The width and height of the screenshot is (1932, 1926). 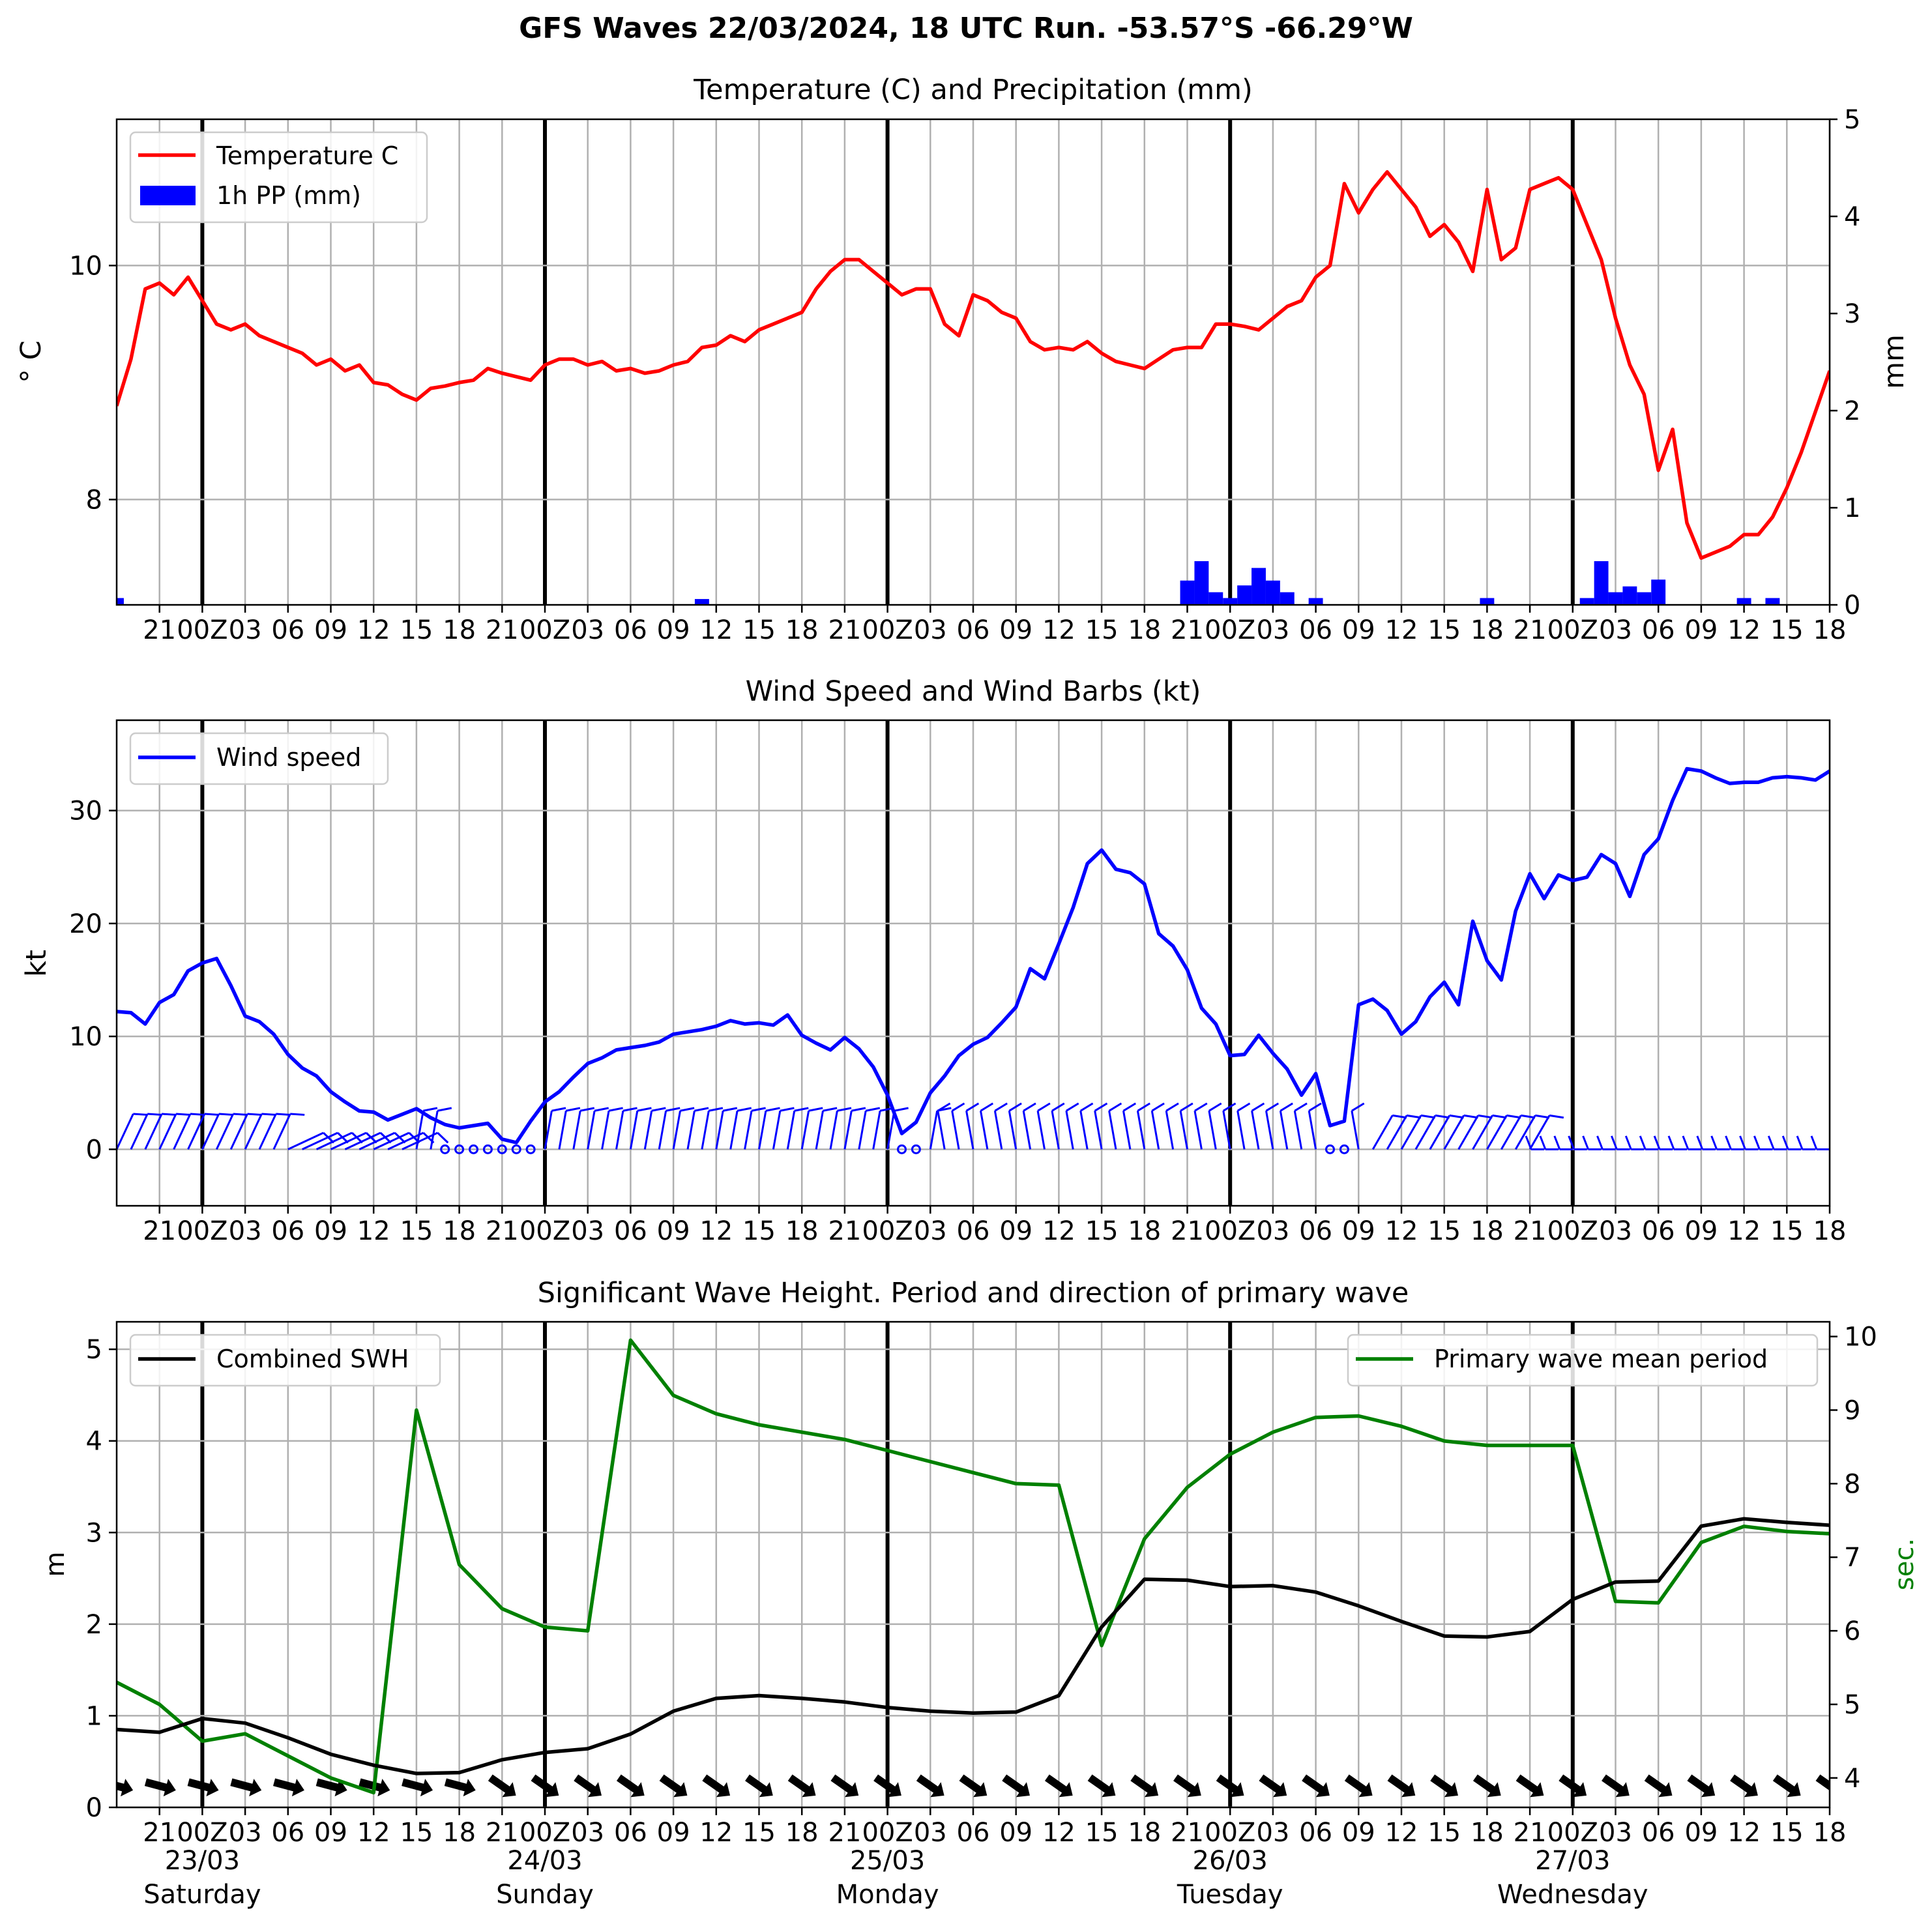 I want to click on legend-label-wind: Wind speed, so click(x=288, y=757).